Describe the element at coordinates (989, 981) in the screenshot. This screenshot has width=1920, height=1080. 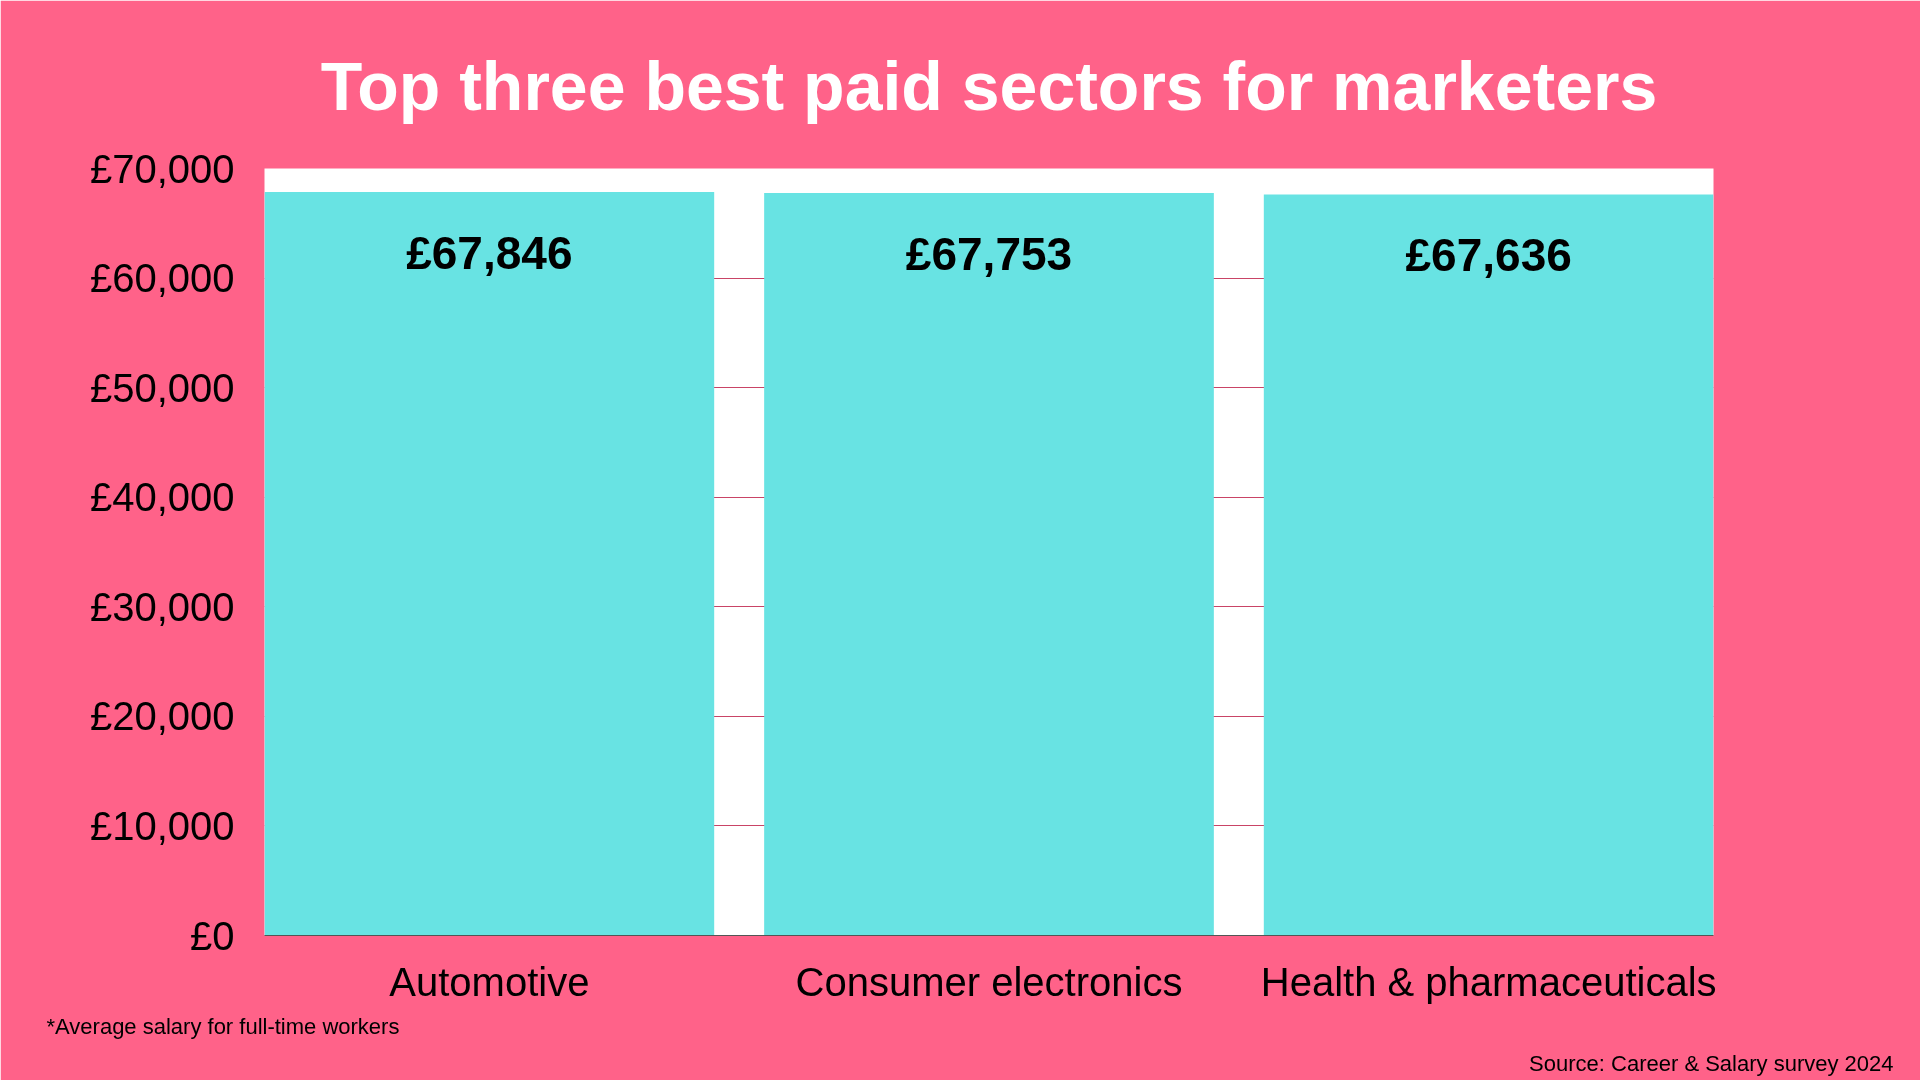
I see `x-tick-label: Consumer electronics` at that location.